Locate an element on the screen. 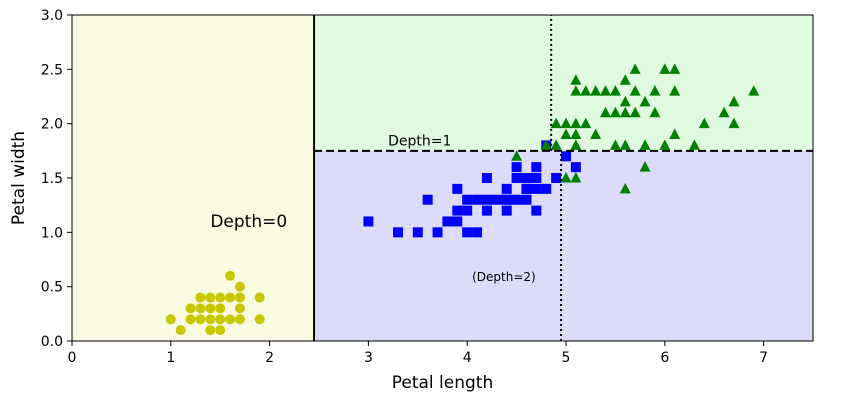  y-tick-label: 0.5 is located at coordinates (52, 288).